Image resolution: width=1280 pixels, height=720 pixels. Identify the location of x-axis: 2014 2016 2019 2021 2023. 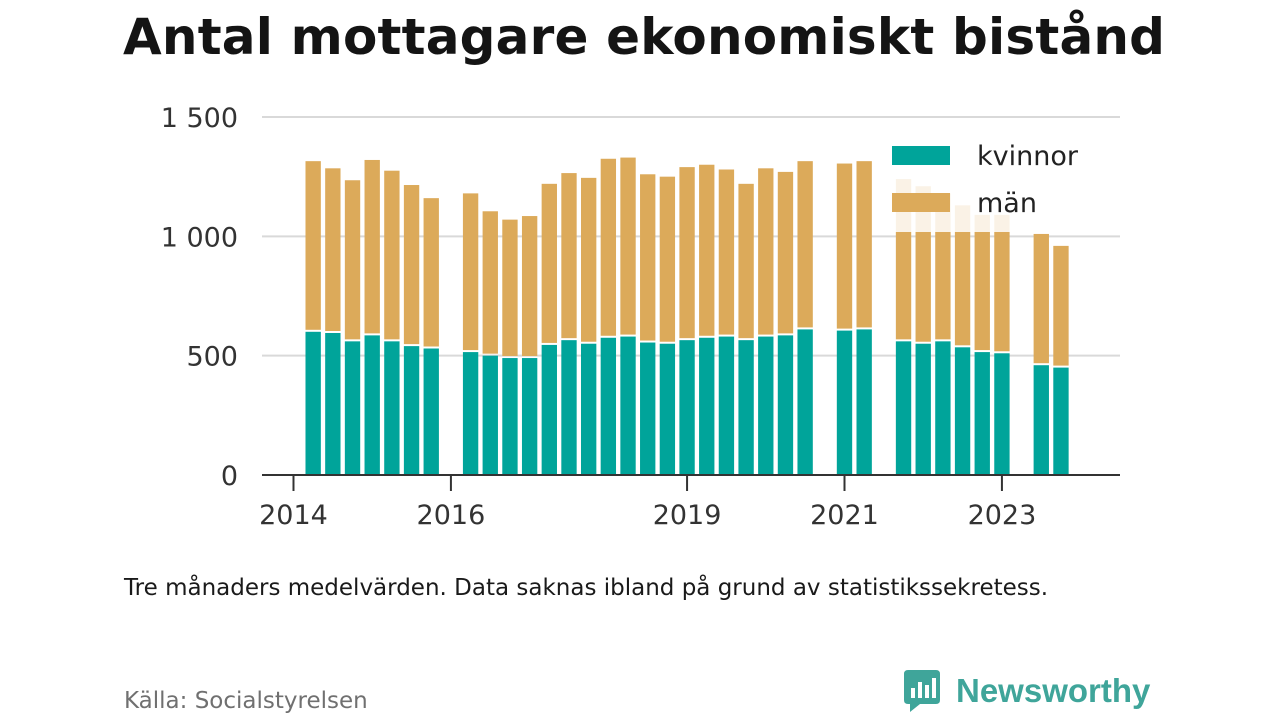
(689, 502).